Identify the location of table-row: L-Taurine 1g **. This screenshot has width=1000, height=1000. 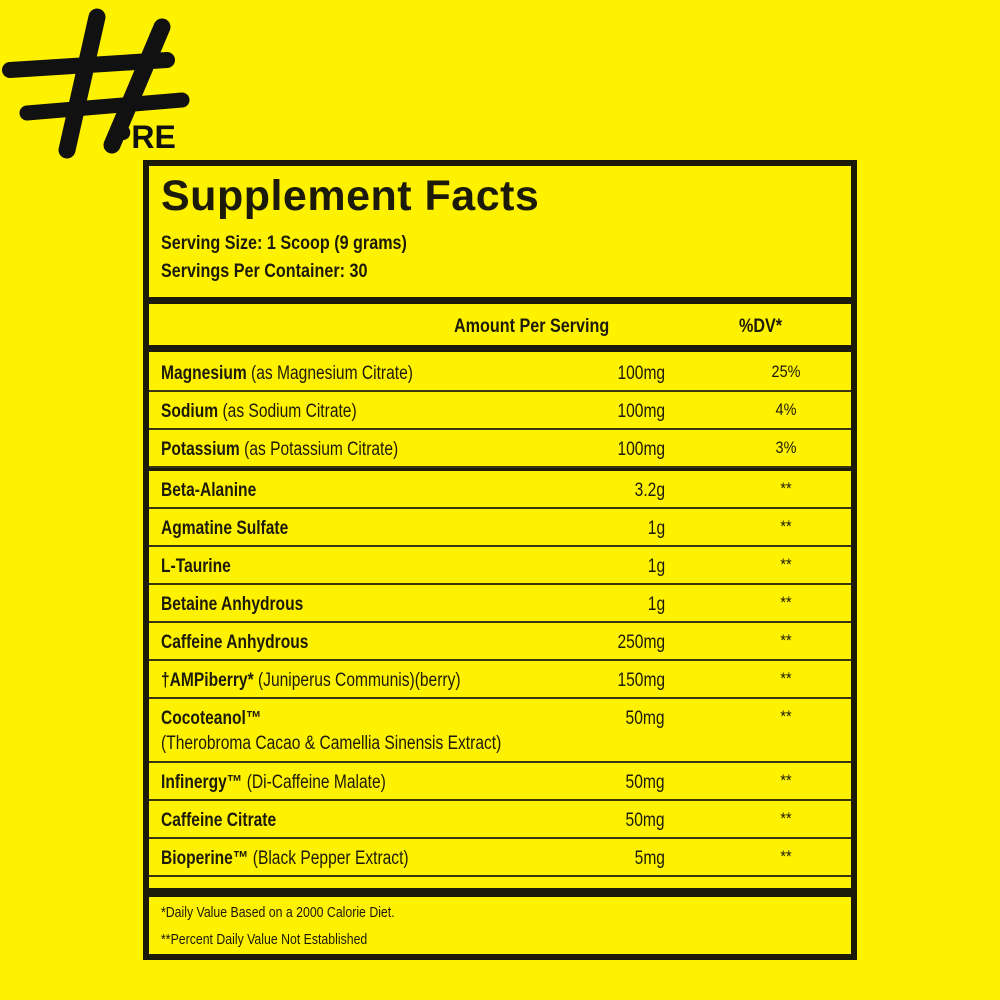
(500, 566).